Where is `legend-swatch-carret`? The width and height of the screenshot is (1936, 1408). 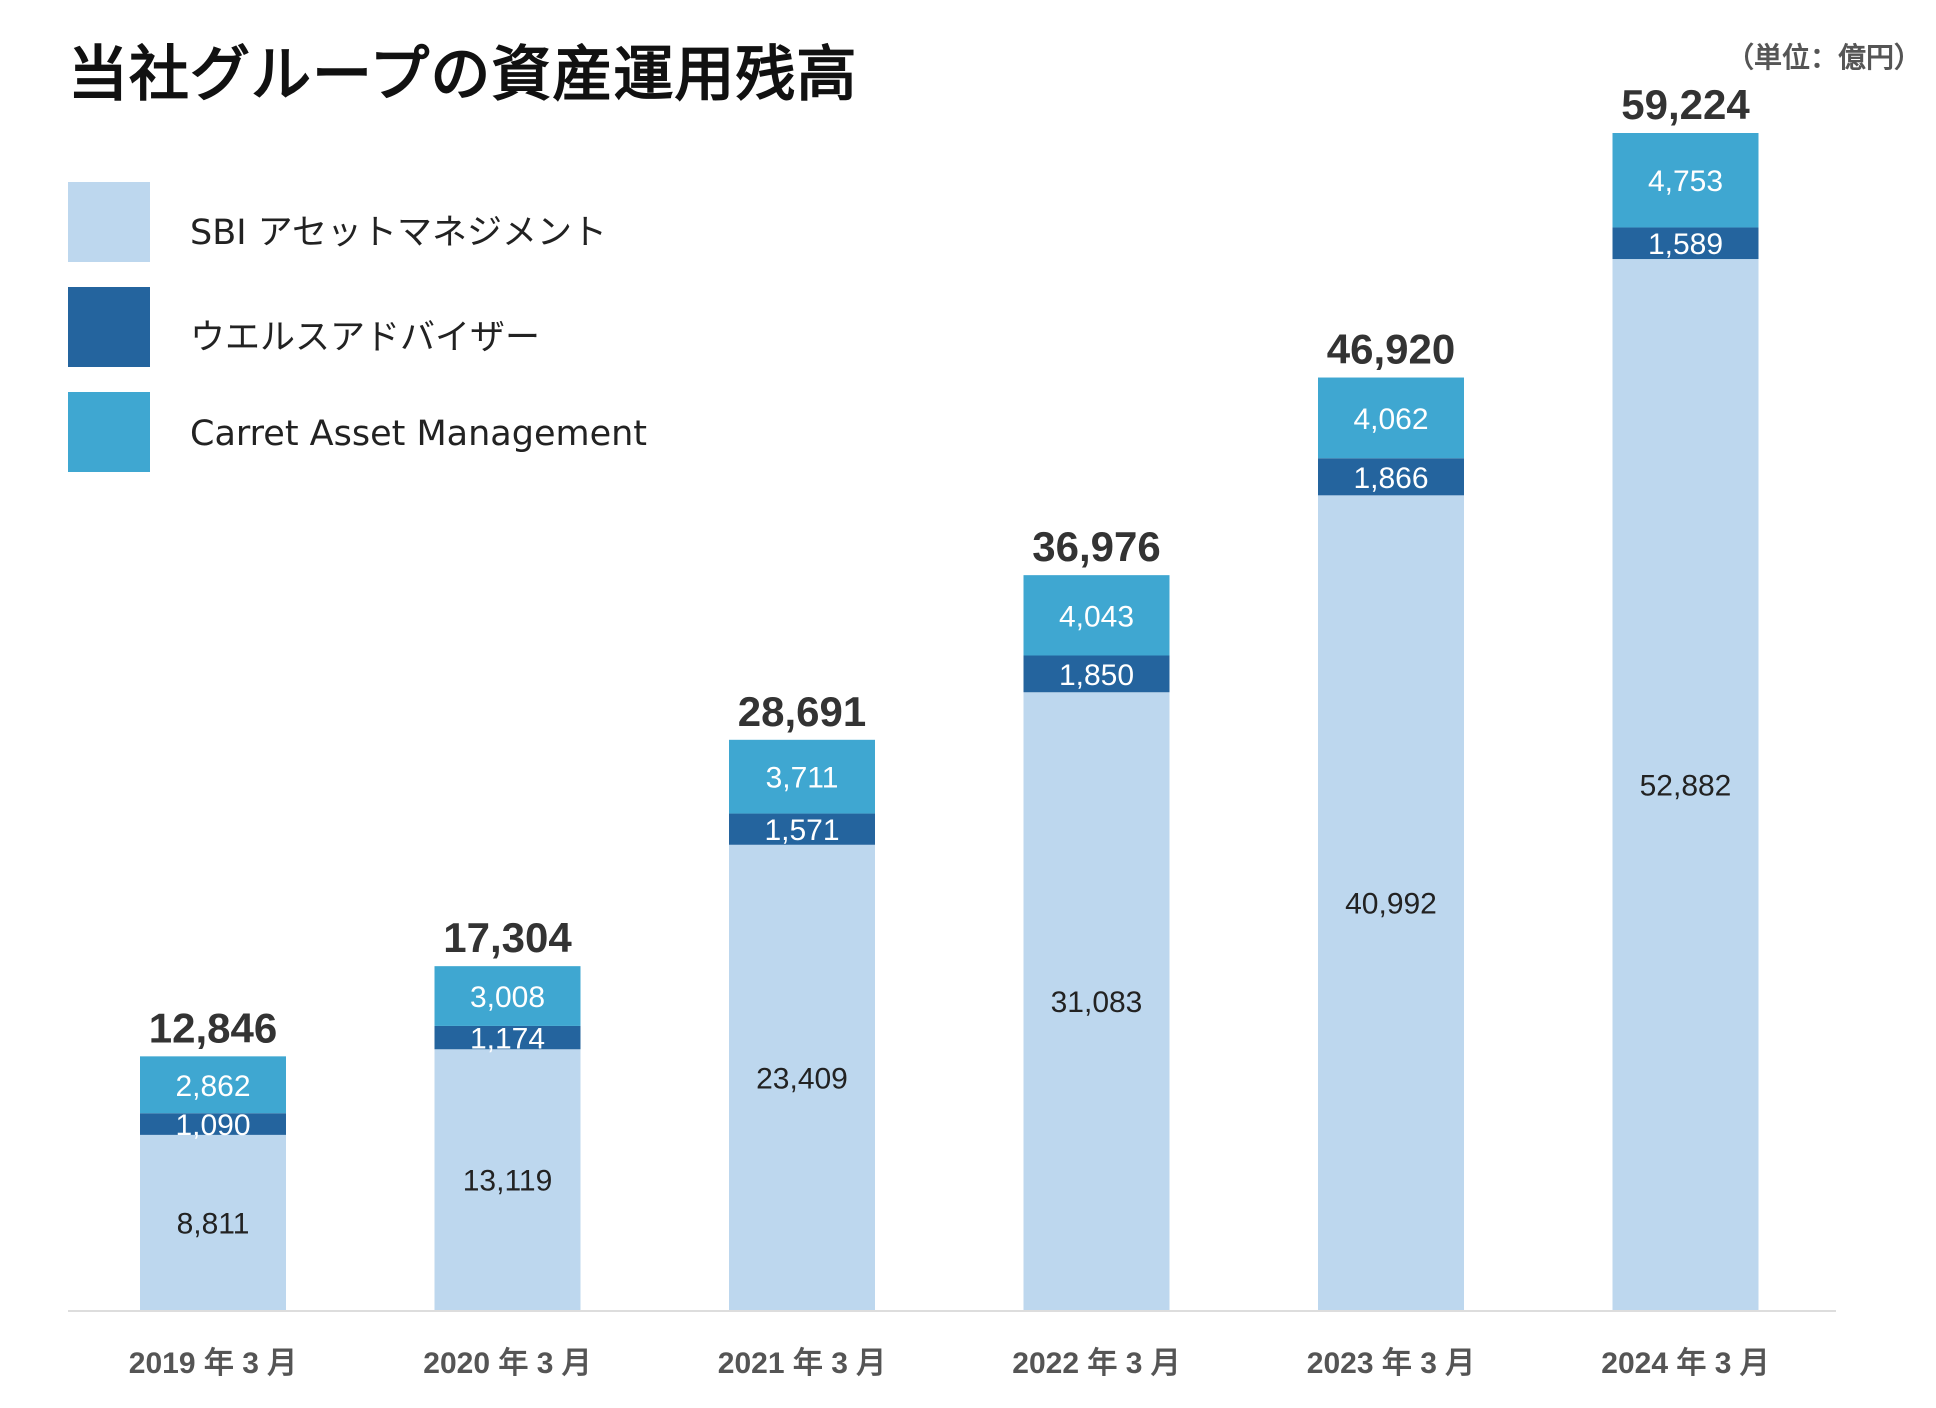
legend-swatch-carret is located at coordinates (109, 432).